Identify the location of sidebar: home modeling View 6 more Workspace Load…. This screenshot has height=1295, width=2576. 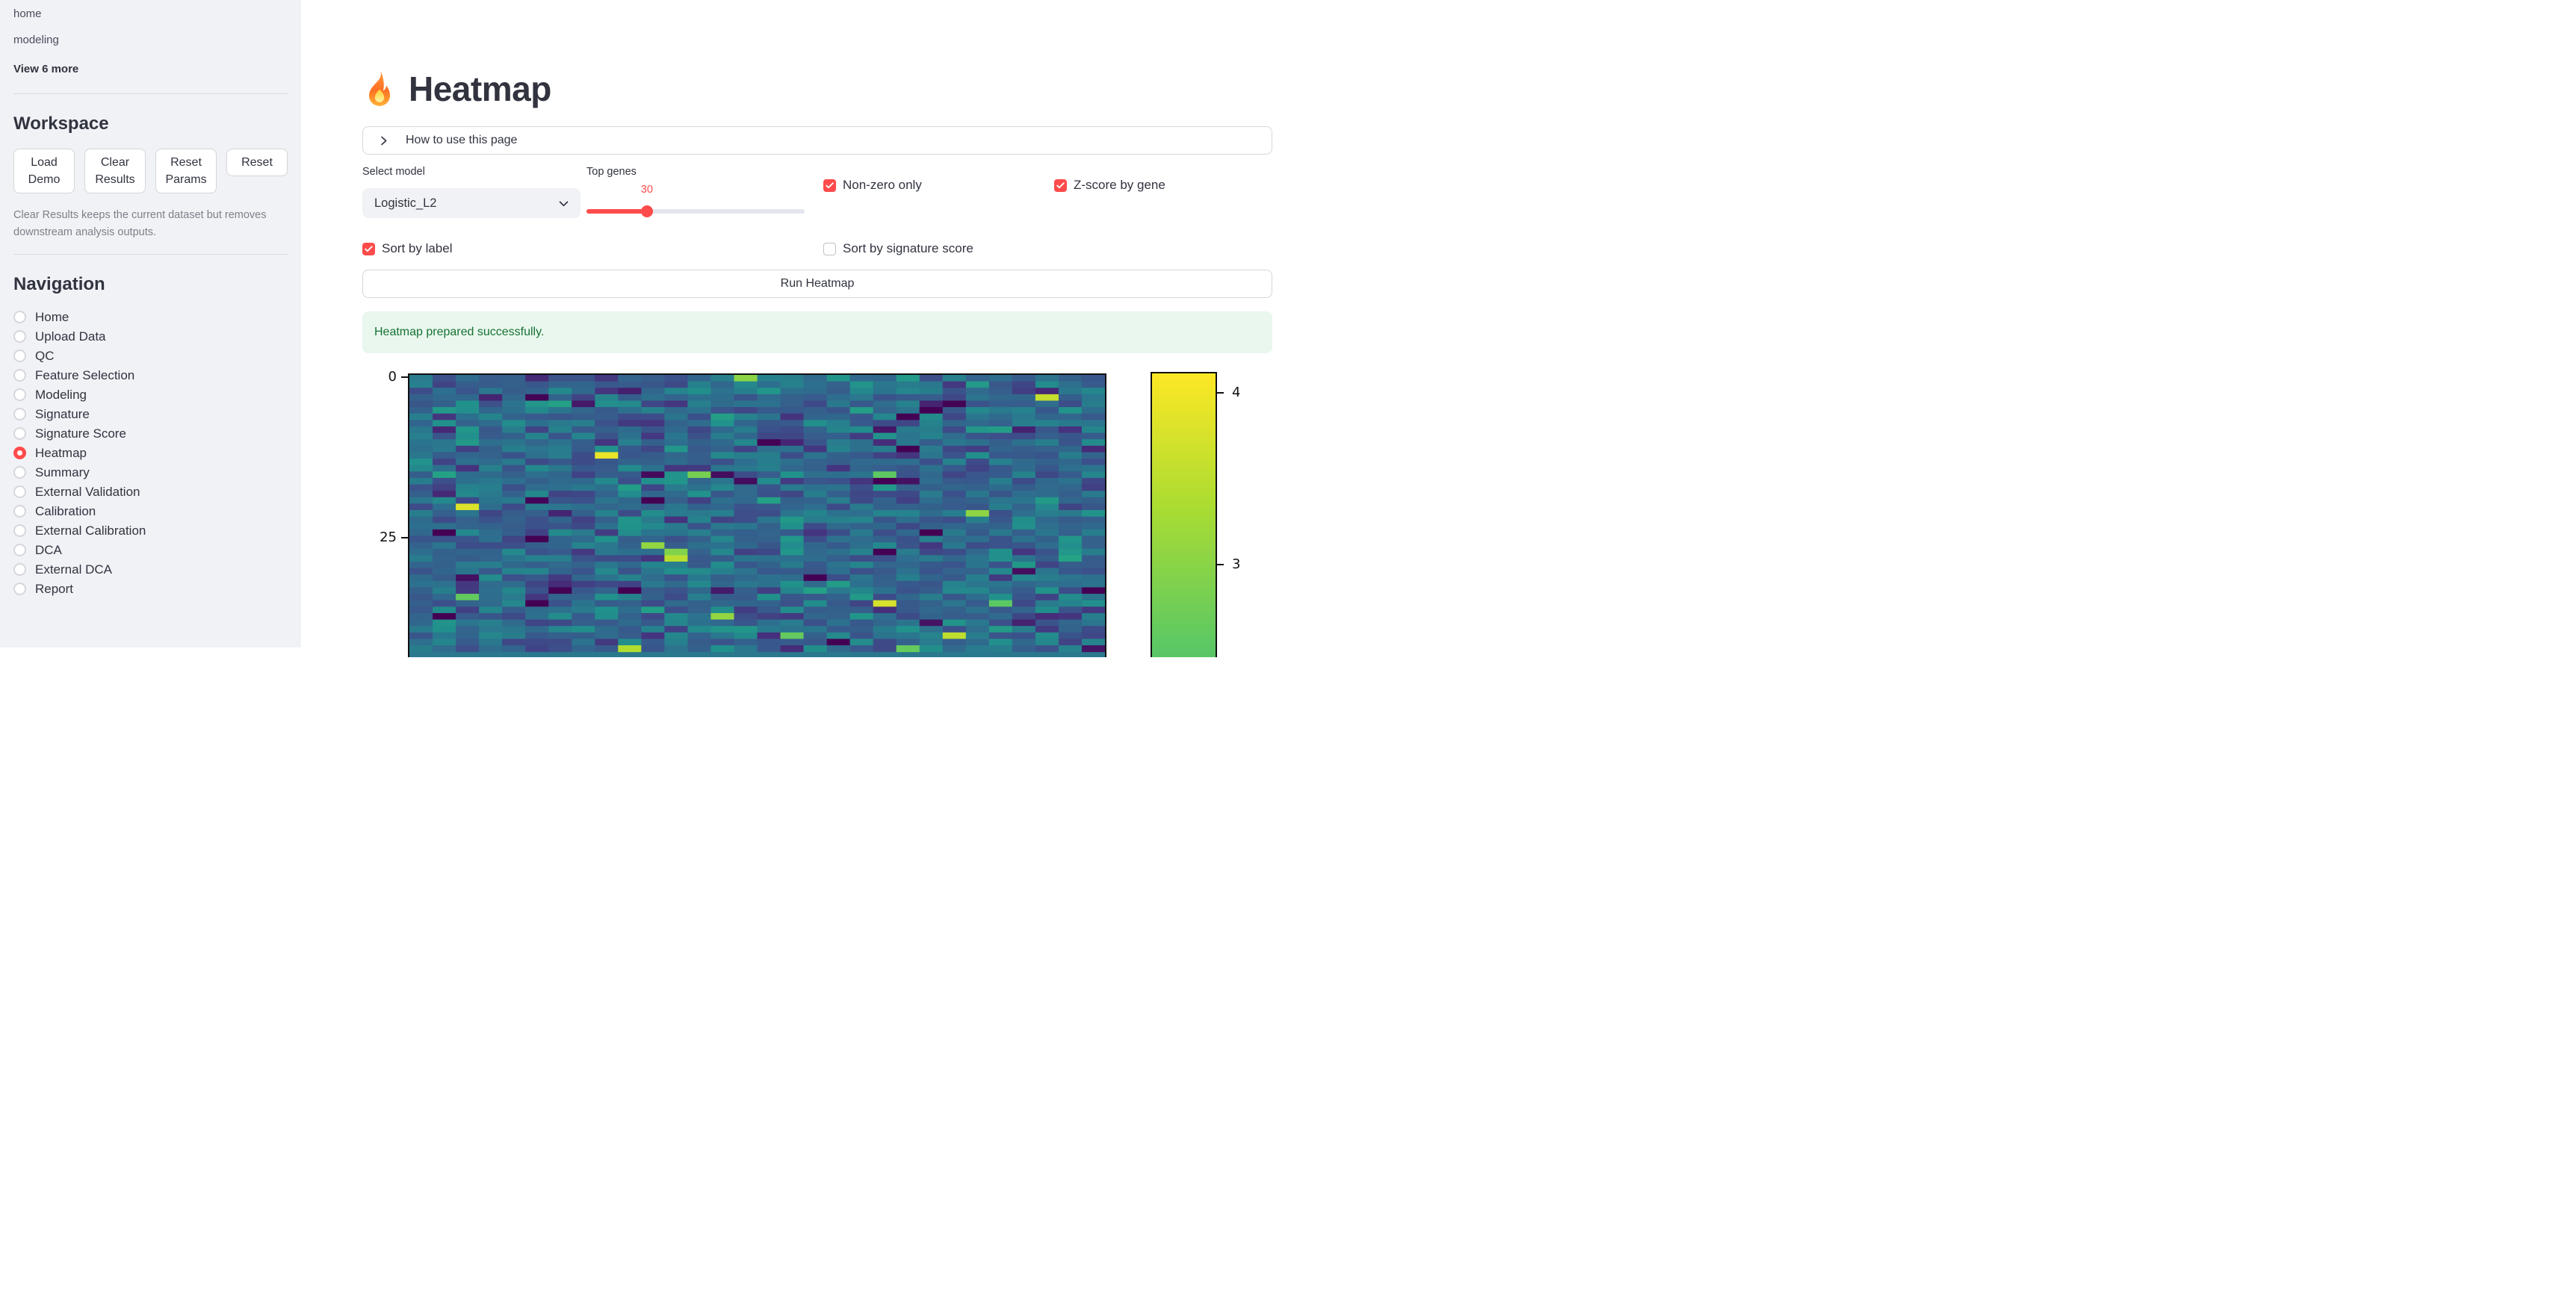
(150, 324).